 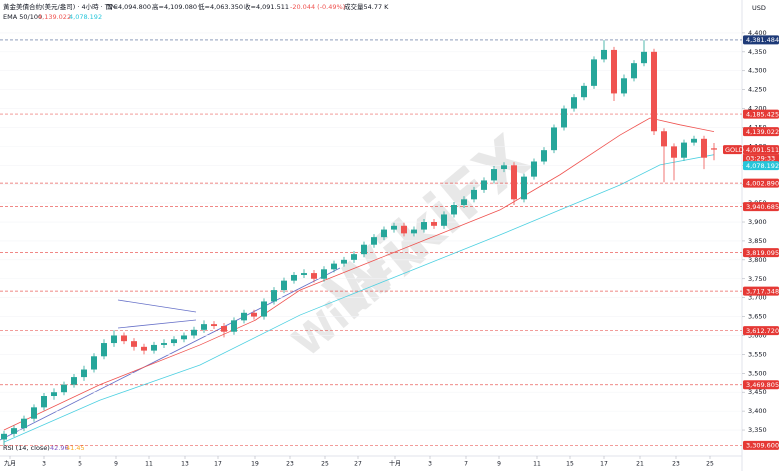 I want to click on y-tick-label: 3,650, so click(x=757, y=317).